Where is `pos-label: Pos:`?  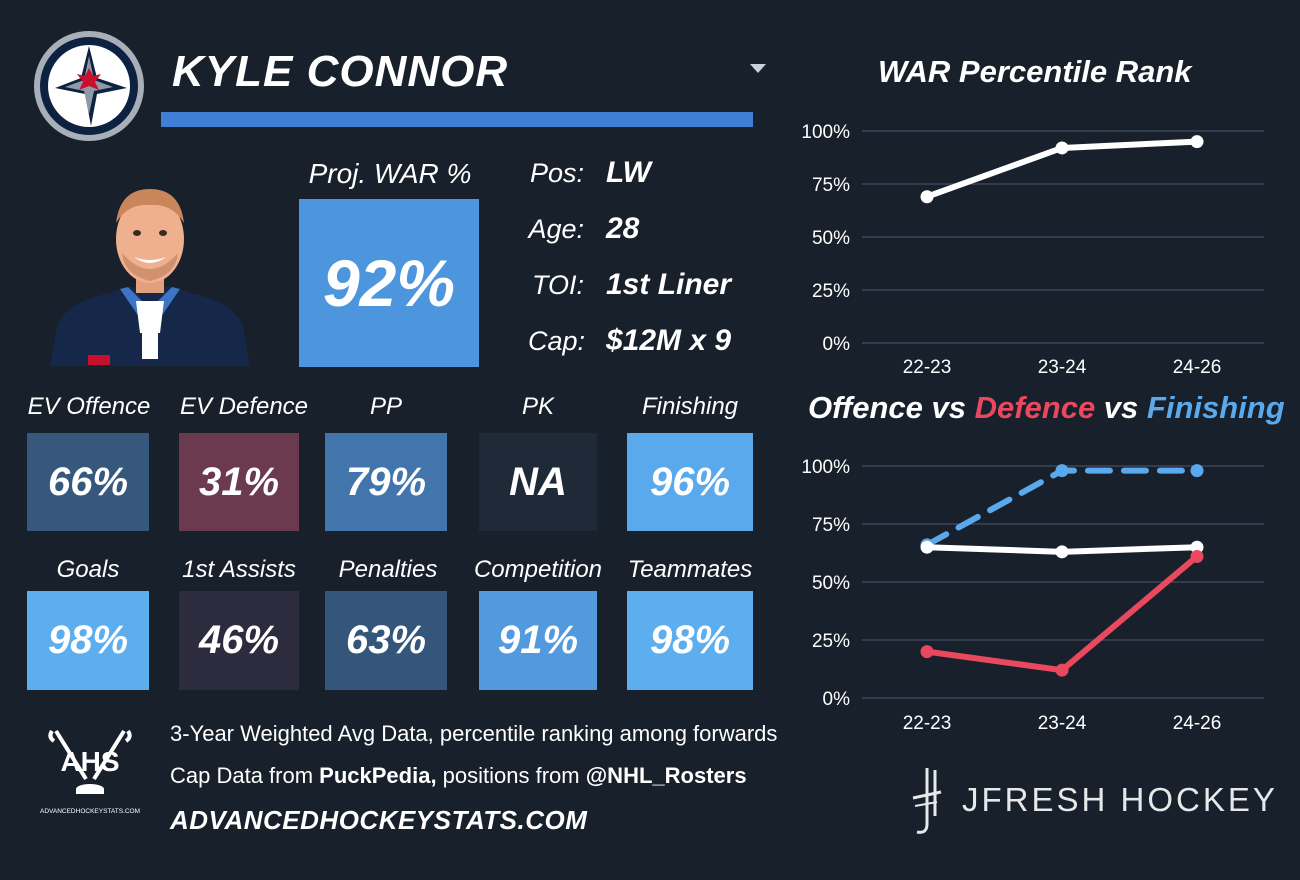
pos-label: Pos: is located at coordinates (556, 173).